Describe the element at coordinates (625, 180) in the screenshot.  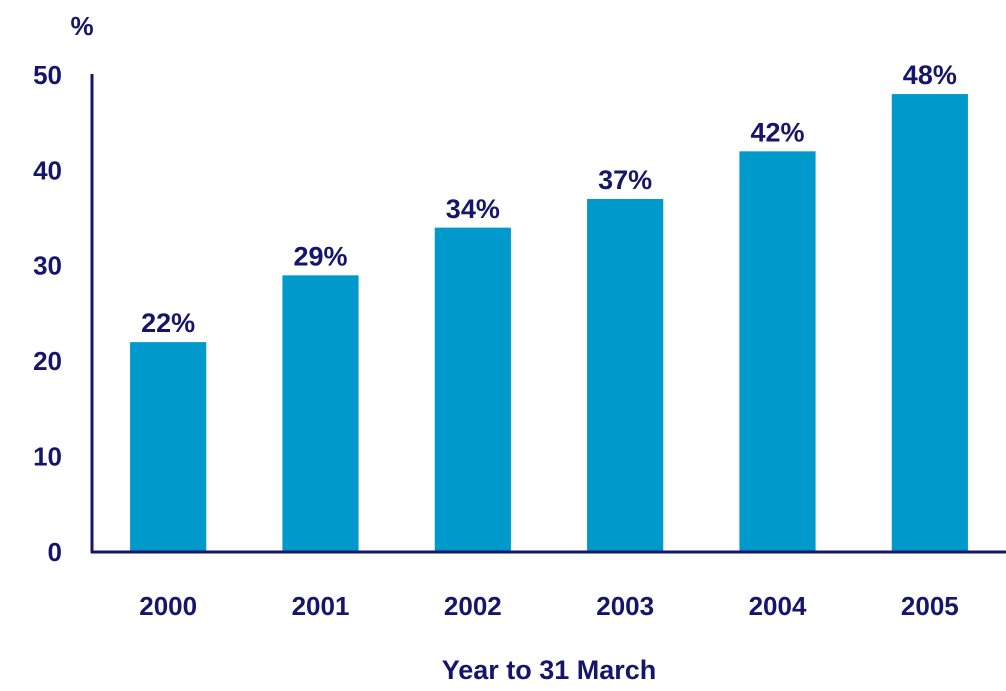
I see `value-label: 37%` at that location.